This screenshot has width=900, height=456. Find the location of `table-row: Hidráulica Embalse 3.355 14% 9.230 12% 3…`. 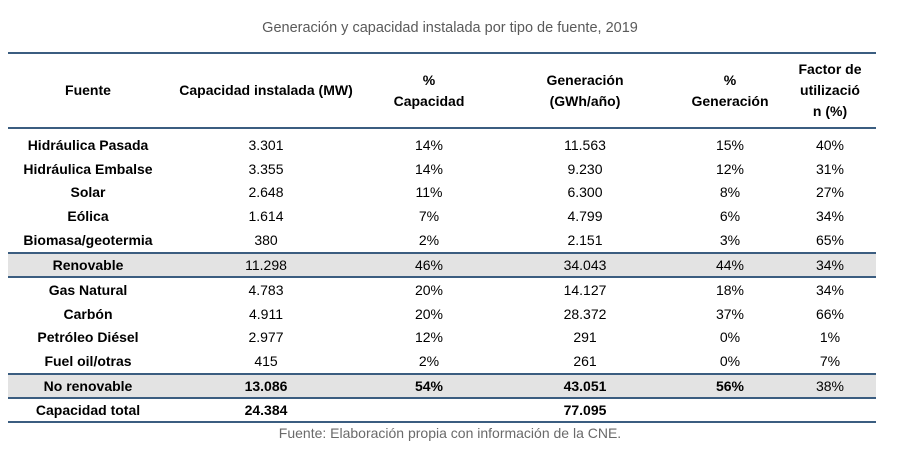

table-row: Hidráulica Embalse 3.355 14% 9.230 12% 3… is located at coordinates (442, 169).